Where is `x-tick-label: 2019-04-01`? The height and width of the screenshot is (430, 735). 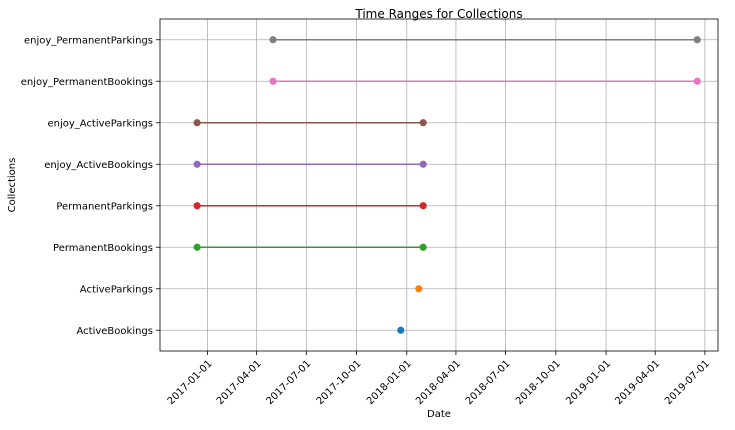 x-tick-label: 2019-04-01 is located at coordinates (637, 382).